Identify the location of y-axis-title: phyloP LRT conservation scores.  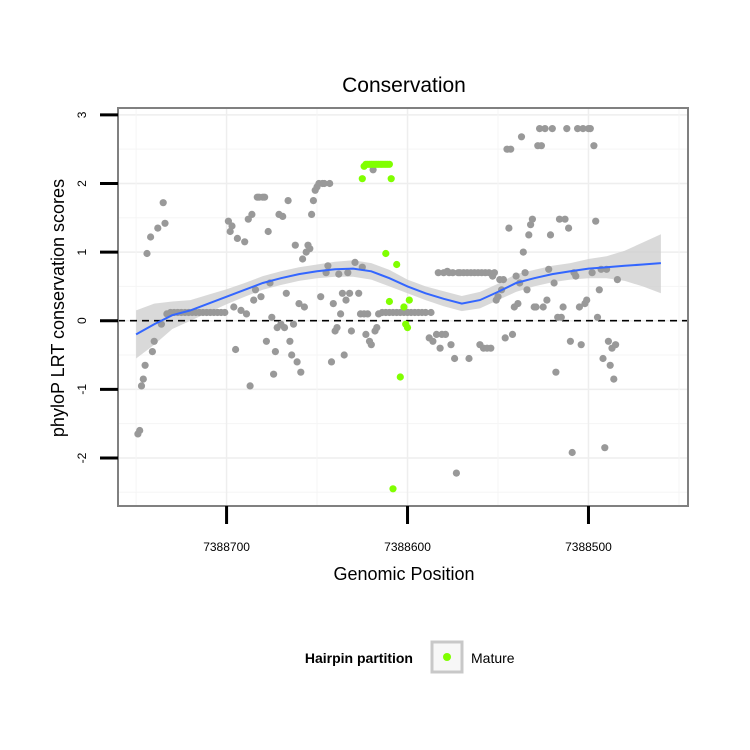
(58, 308).